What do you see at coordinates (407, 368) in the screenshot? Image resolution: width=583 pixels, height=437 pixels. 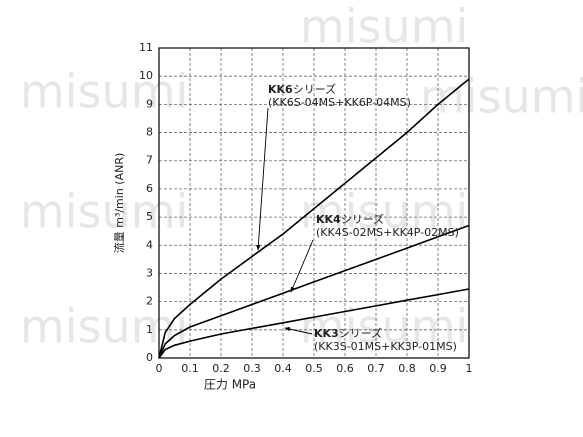 I see `x-tick-label: 0.8` at bounding box center [407, 368].